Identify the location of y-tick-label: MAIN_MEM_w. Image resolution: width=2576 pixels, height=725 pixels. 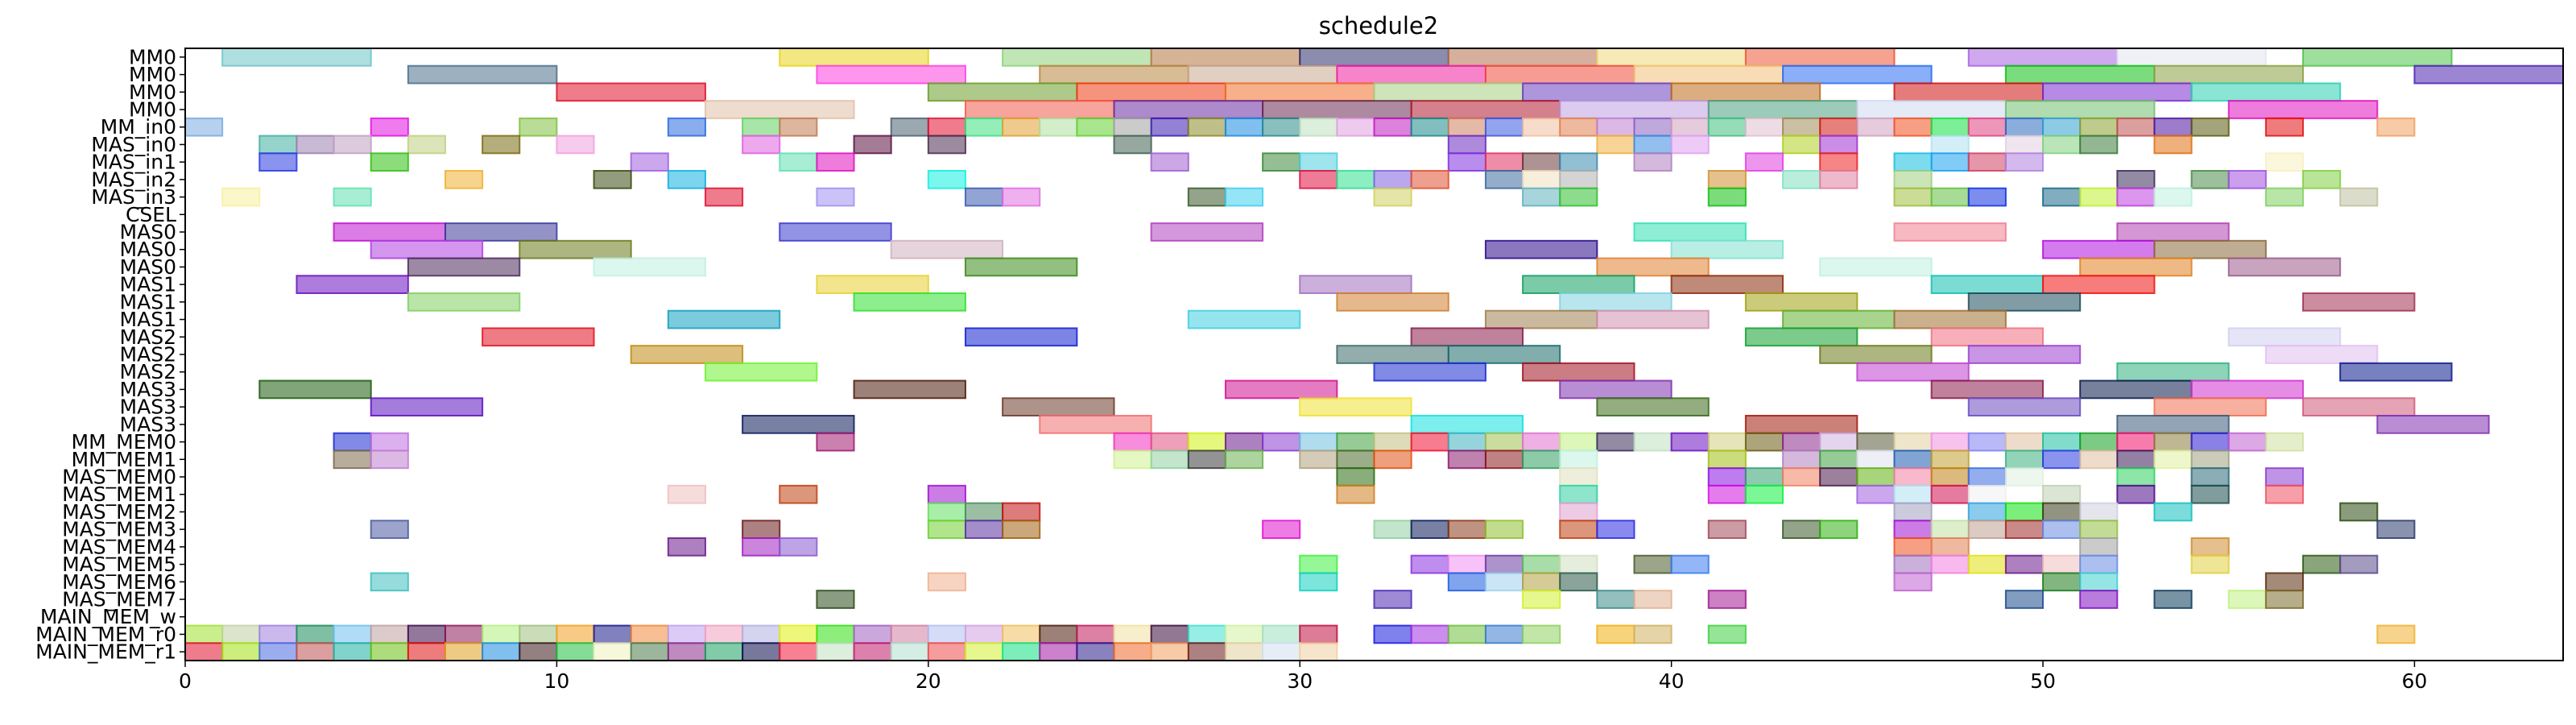
(108, 617).